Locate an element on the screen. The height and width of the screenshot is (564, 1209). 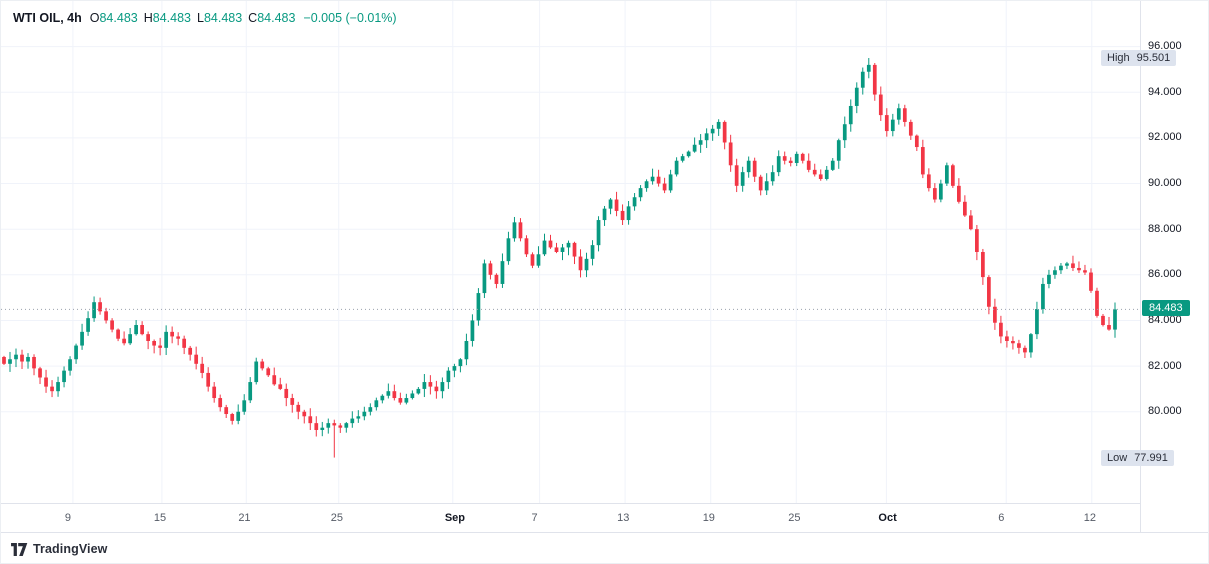
chart-footer: TradingView is located at coordinates (604, 547).